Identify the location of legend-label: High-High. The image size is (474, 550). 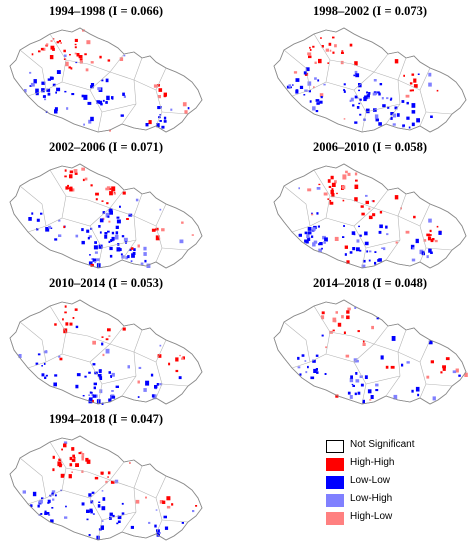
(372, 462).